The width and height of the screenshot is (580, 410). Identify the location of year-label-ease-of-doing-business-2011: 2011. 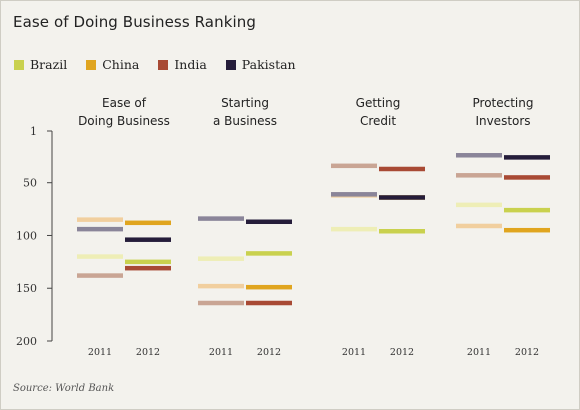
(100, 352).